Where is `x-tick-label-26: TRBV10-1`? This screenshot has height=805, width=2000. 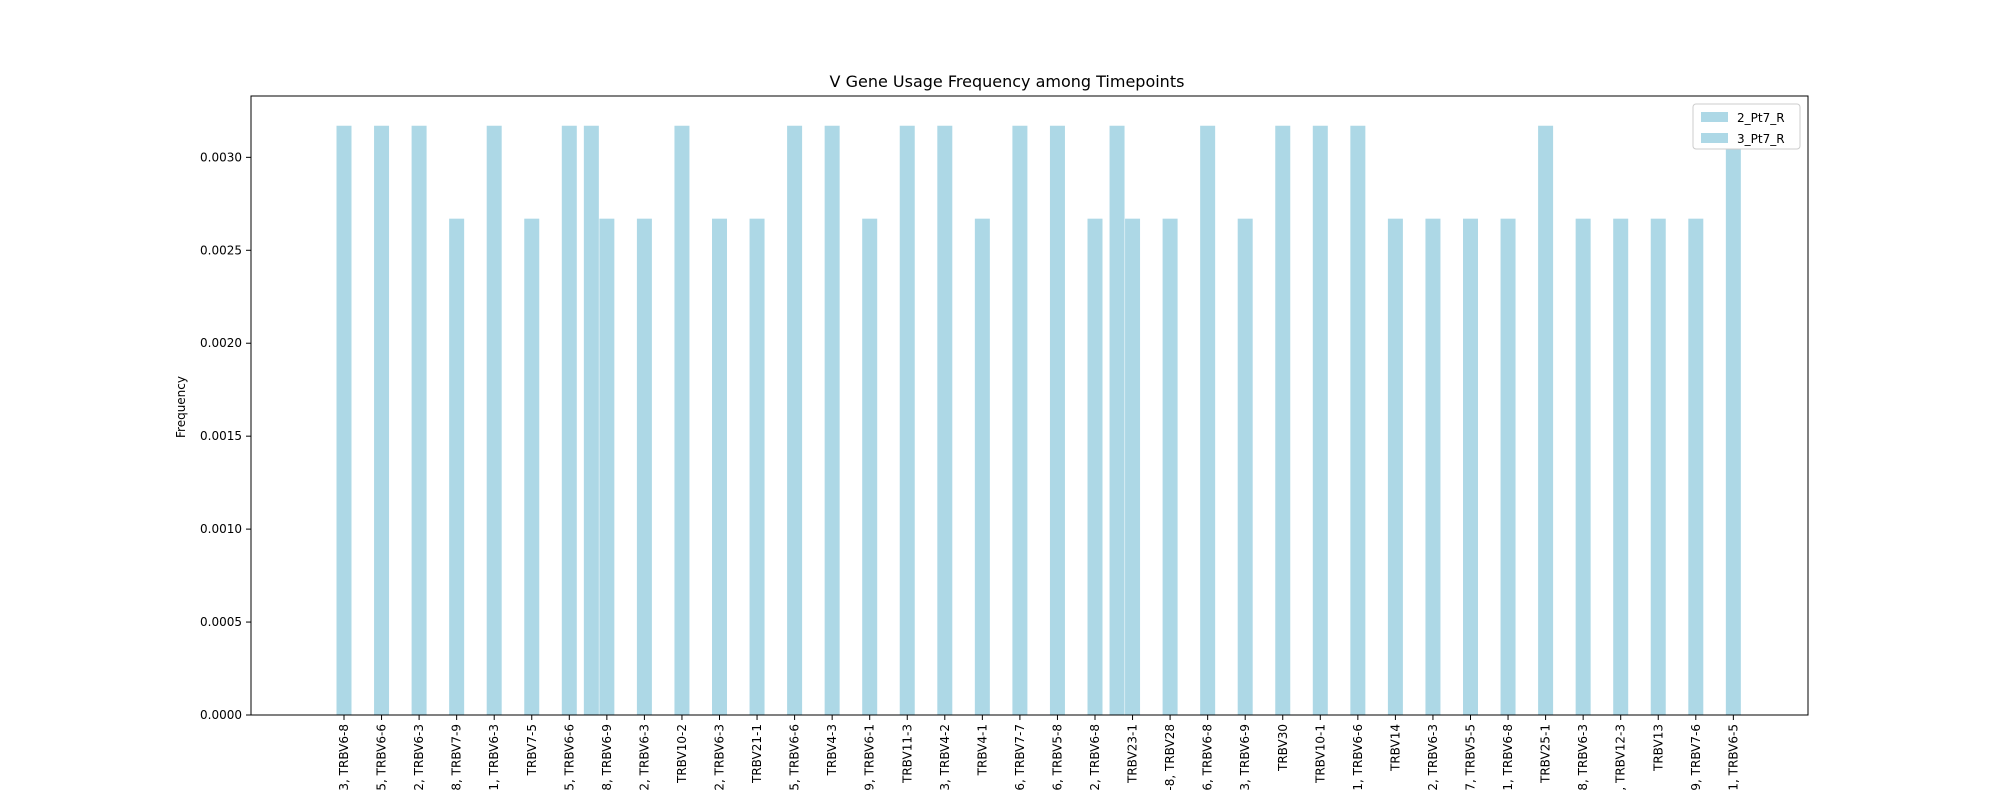
x-tick-label-26: TRBV10-1 is located at coordinates (1320, 754).